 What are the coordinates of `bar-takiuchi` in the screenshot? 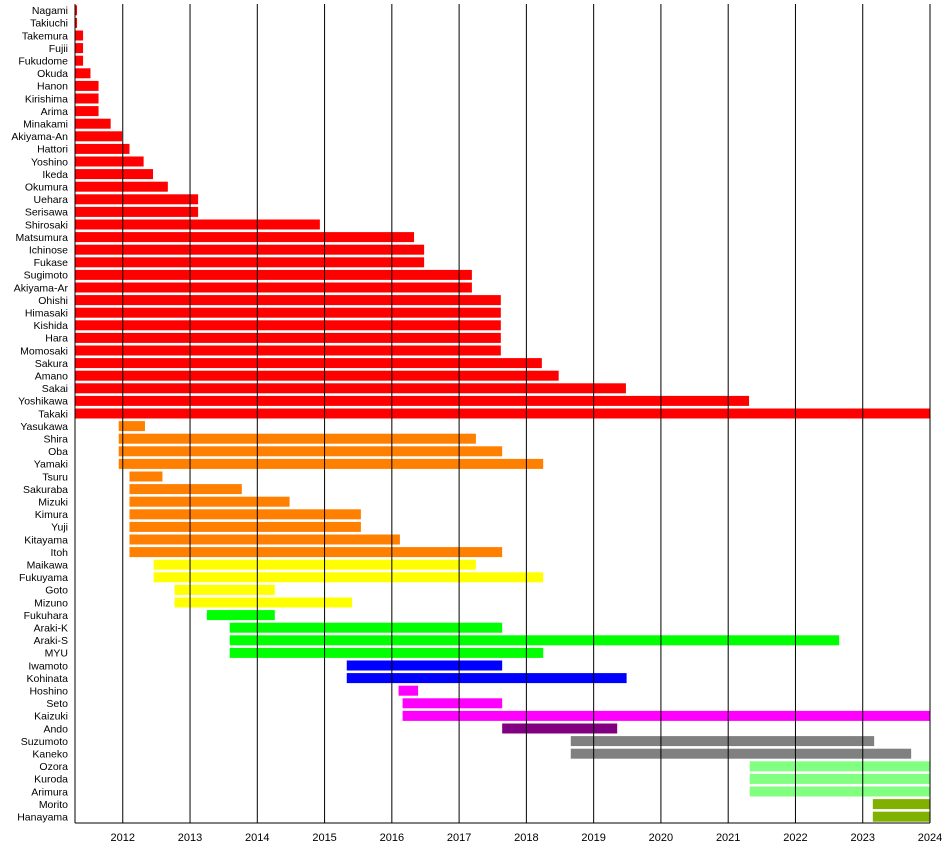 It's located at (76, 22).